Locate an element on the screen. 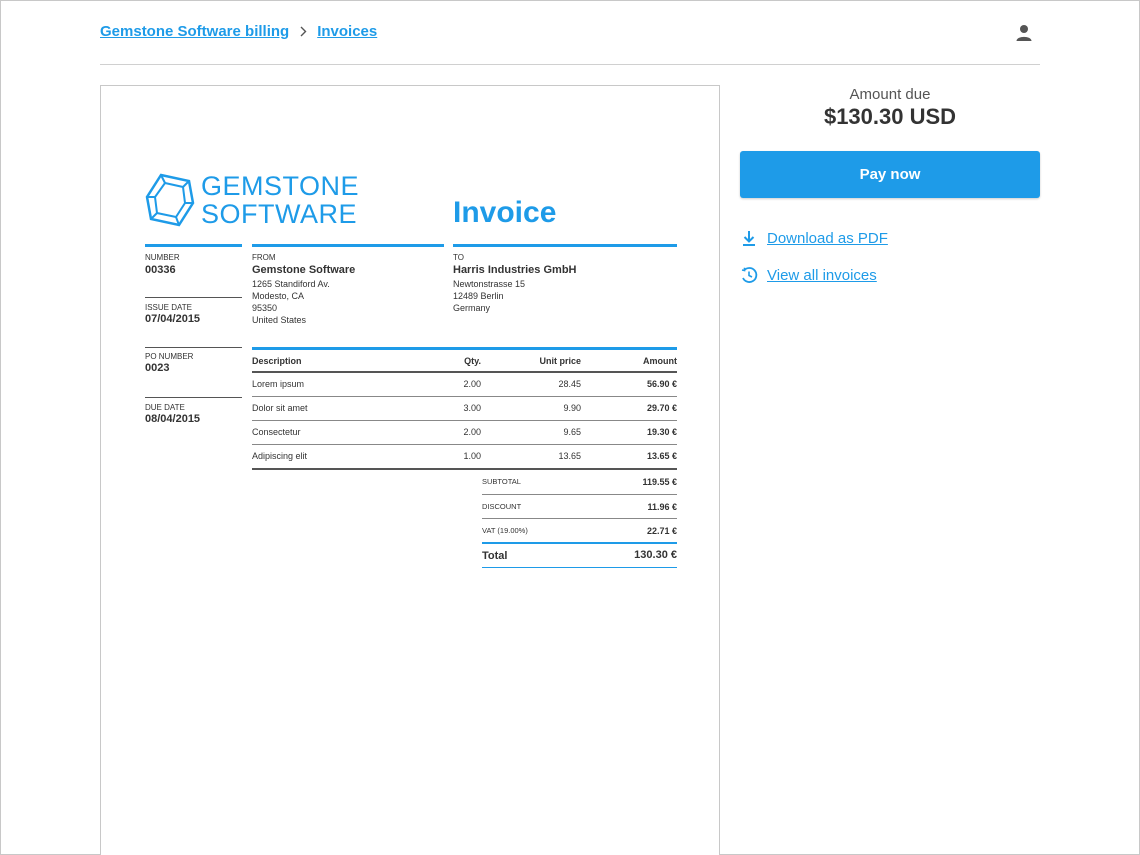 This screenshot has height=855, width=1140. header-divider is located at coordinates (570, 64).